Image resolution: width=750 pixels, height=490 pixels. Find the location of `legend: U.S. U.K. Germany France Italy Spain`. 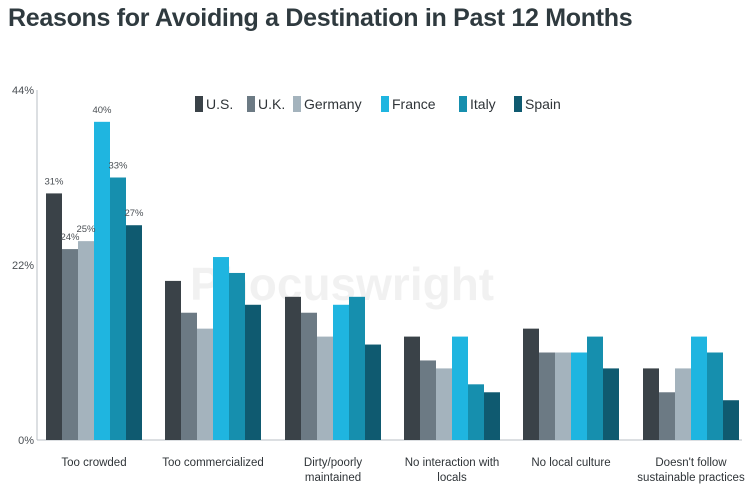

legend: U.S. U.K. Germany France Italy Spain is located at coordinates (378, 104).